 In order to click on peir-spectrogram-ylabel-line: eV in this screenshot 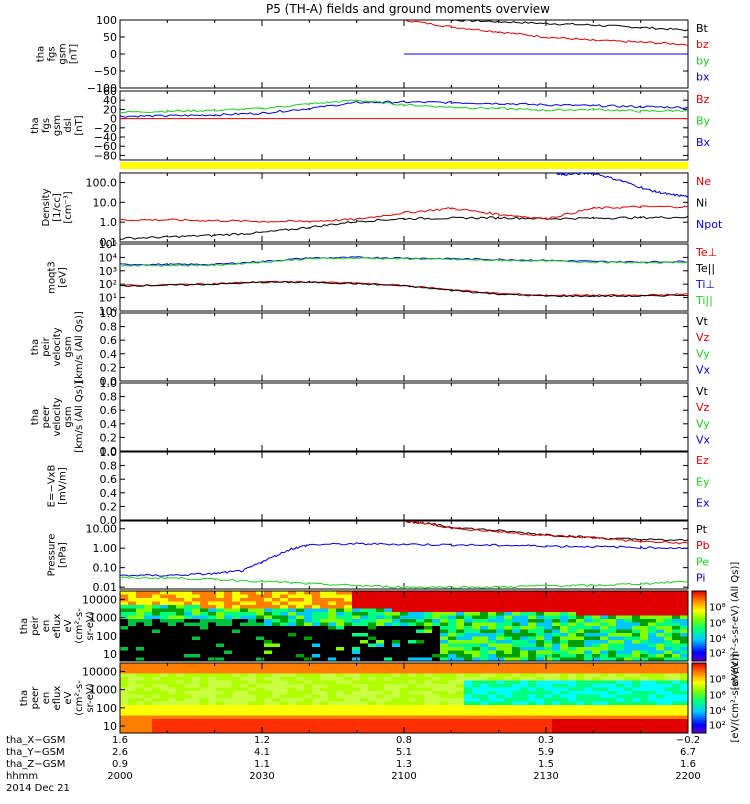, I will do `click(68, 625)`.